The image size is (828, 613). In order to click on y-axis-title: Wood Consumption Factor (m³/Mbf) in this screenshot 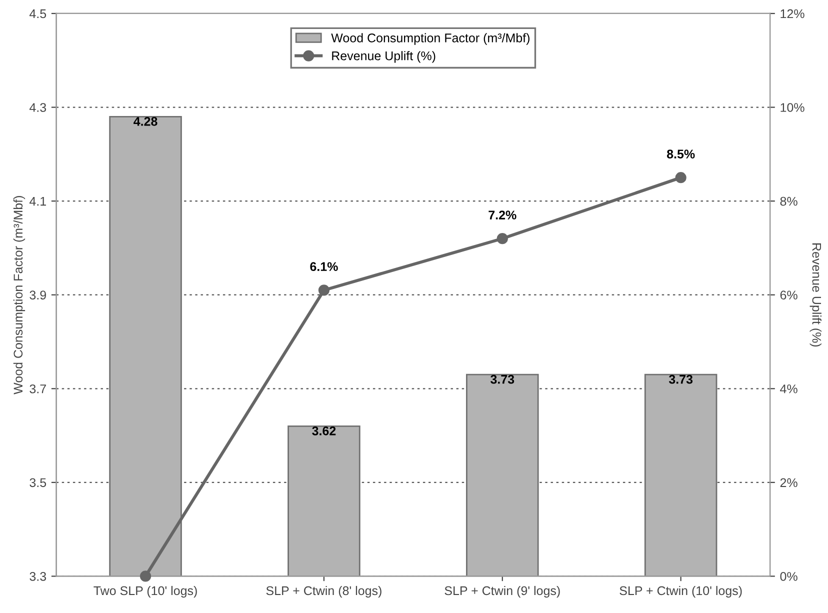, I will do `click(19, 295)`.